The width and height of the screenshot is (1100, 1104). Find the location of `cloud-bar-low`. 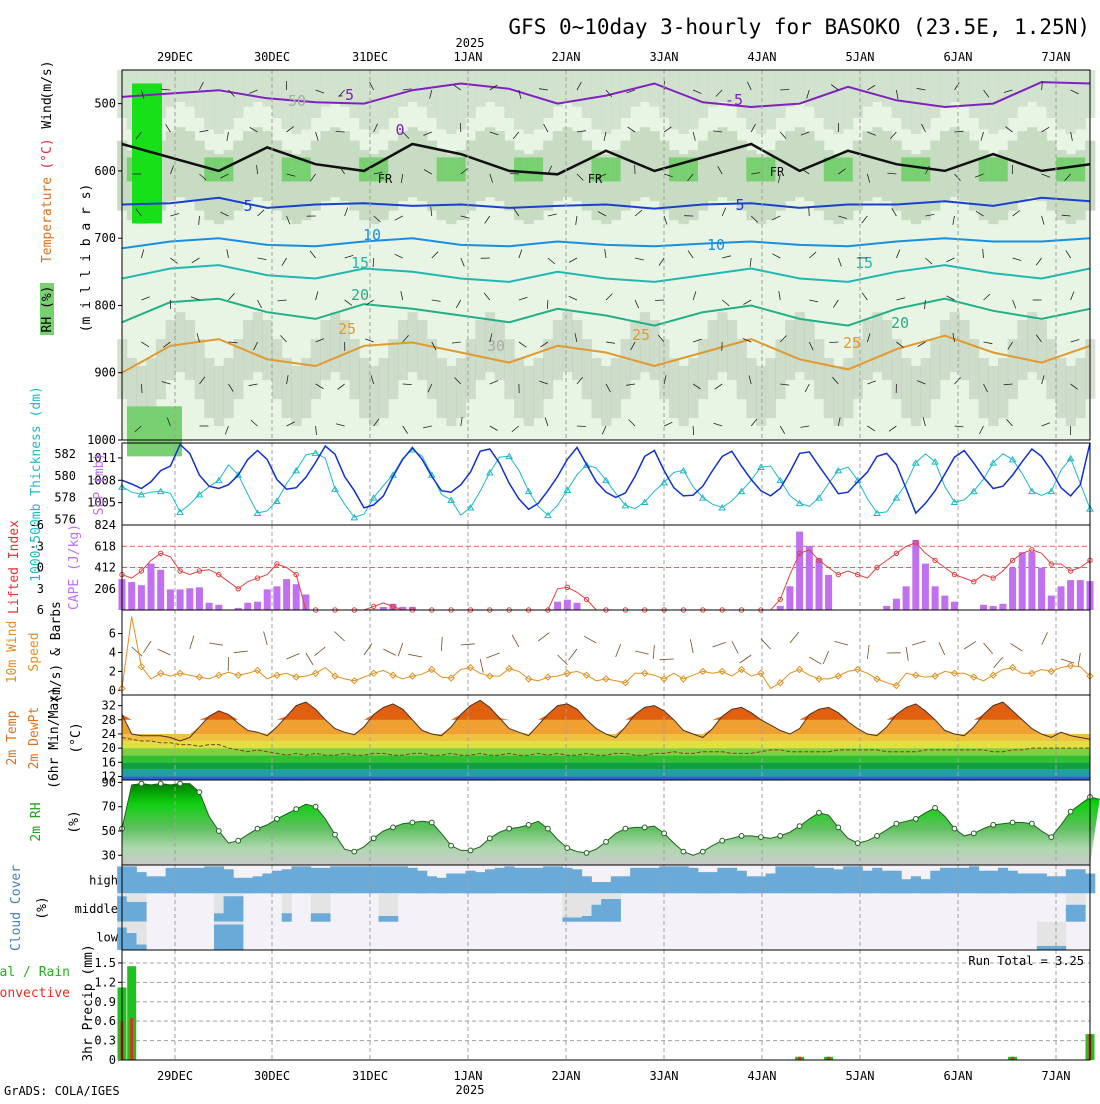

cloud-bar-low is located at coordinates (1051, 948).